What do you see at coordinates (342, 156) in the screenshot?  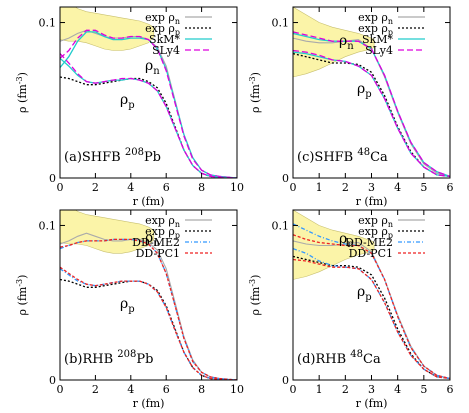 I see `panel-label: (c)SHFB 48Ca` at bounding box center [342, 156].